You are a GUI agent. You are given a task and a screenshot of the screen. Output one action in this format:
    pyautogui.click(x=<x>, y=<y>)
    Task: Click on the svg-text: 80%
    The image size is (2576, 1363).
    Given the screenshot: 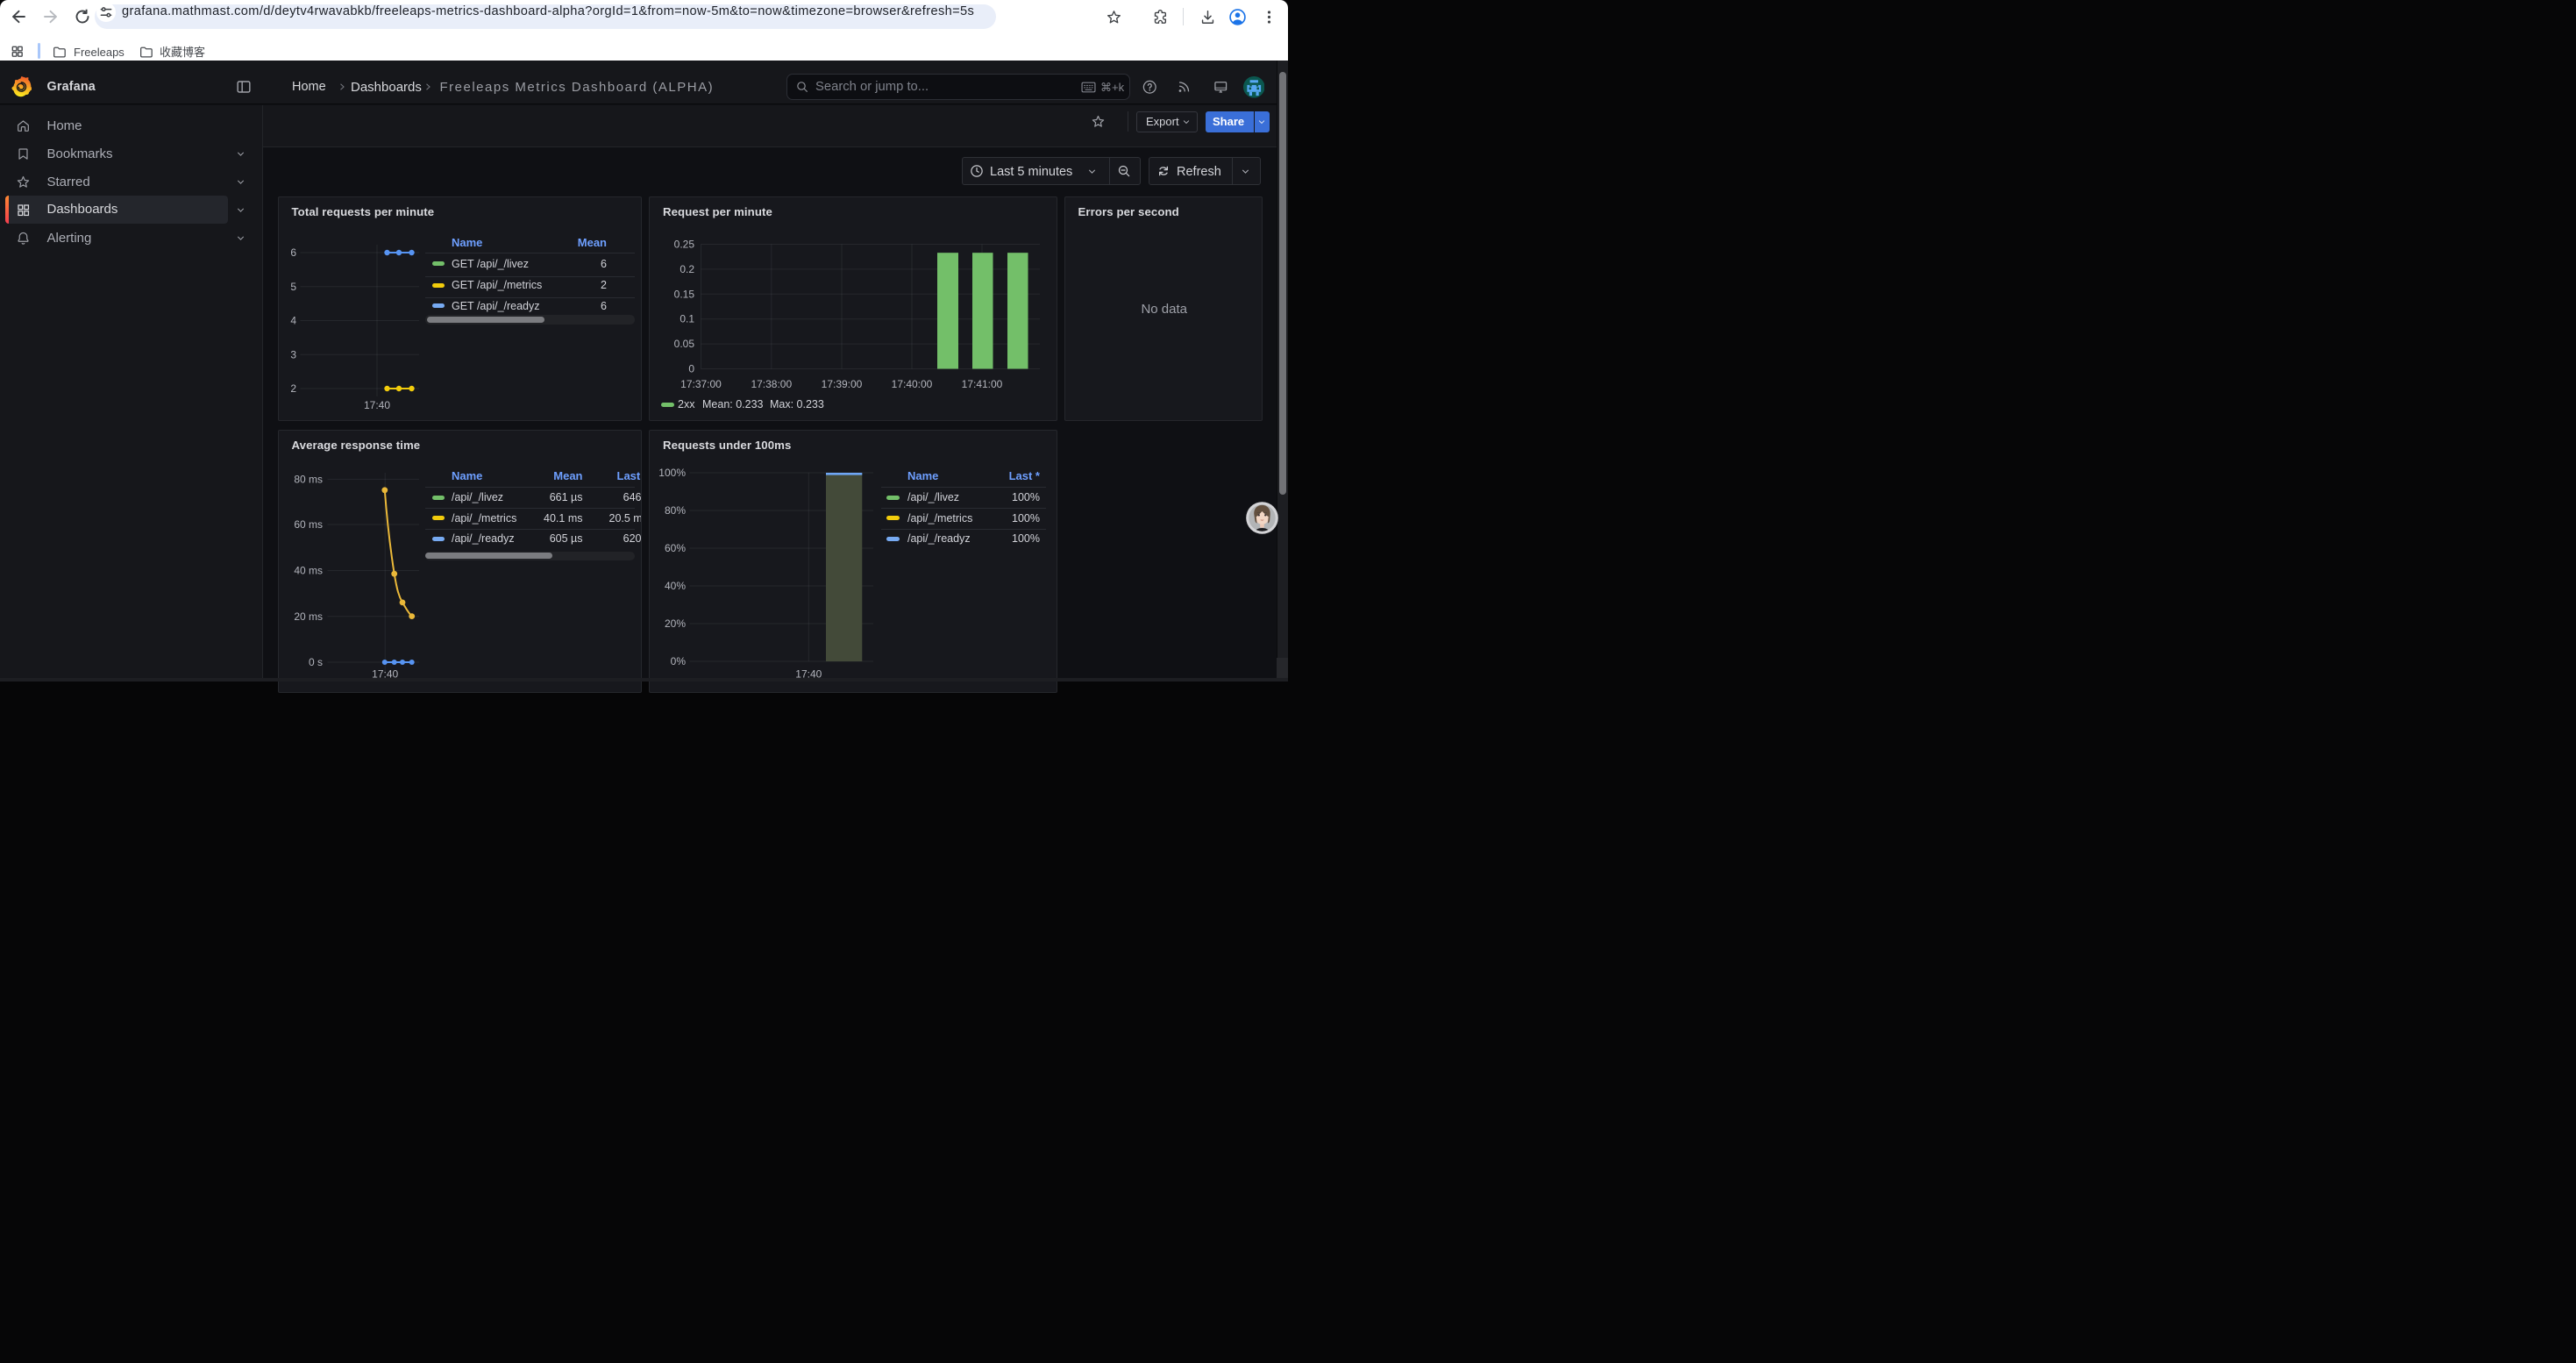 What is the action you would take?
    pyautogui.click(x=675, y=510)
    